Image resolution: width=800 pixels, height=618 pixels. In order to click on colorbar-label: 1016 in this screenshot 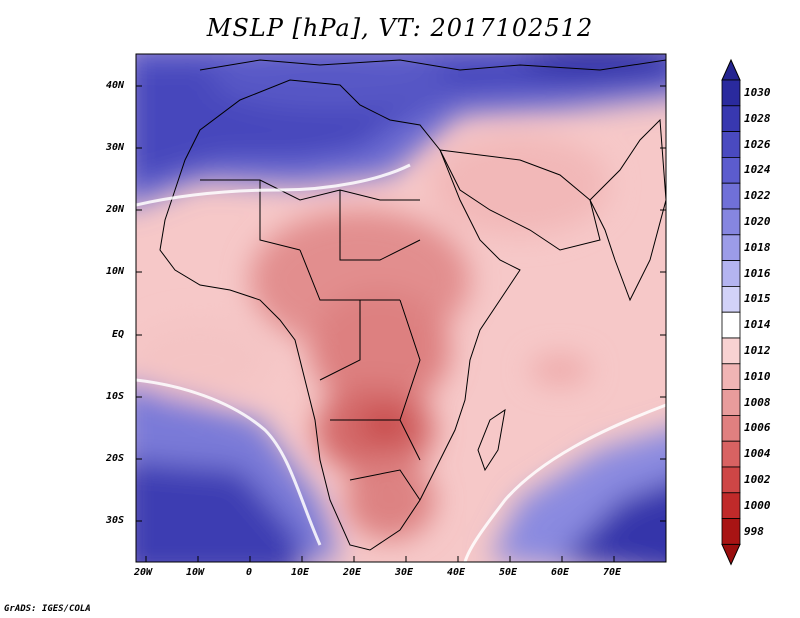, I will do `click(757, 273)`.